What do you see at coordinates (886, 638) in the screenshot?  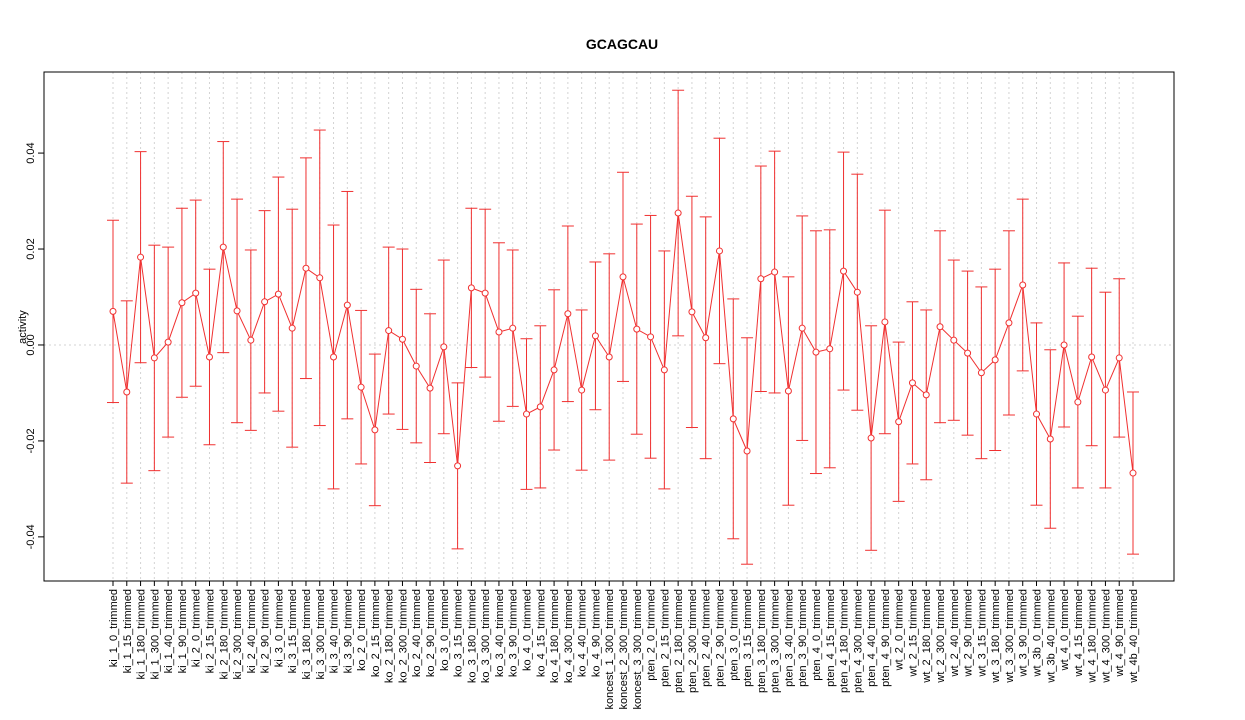 I see `x-tick-label: pten_4_90_trimmed` at bounding box center [886, 638].